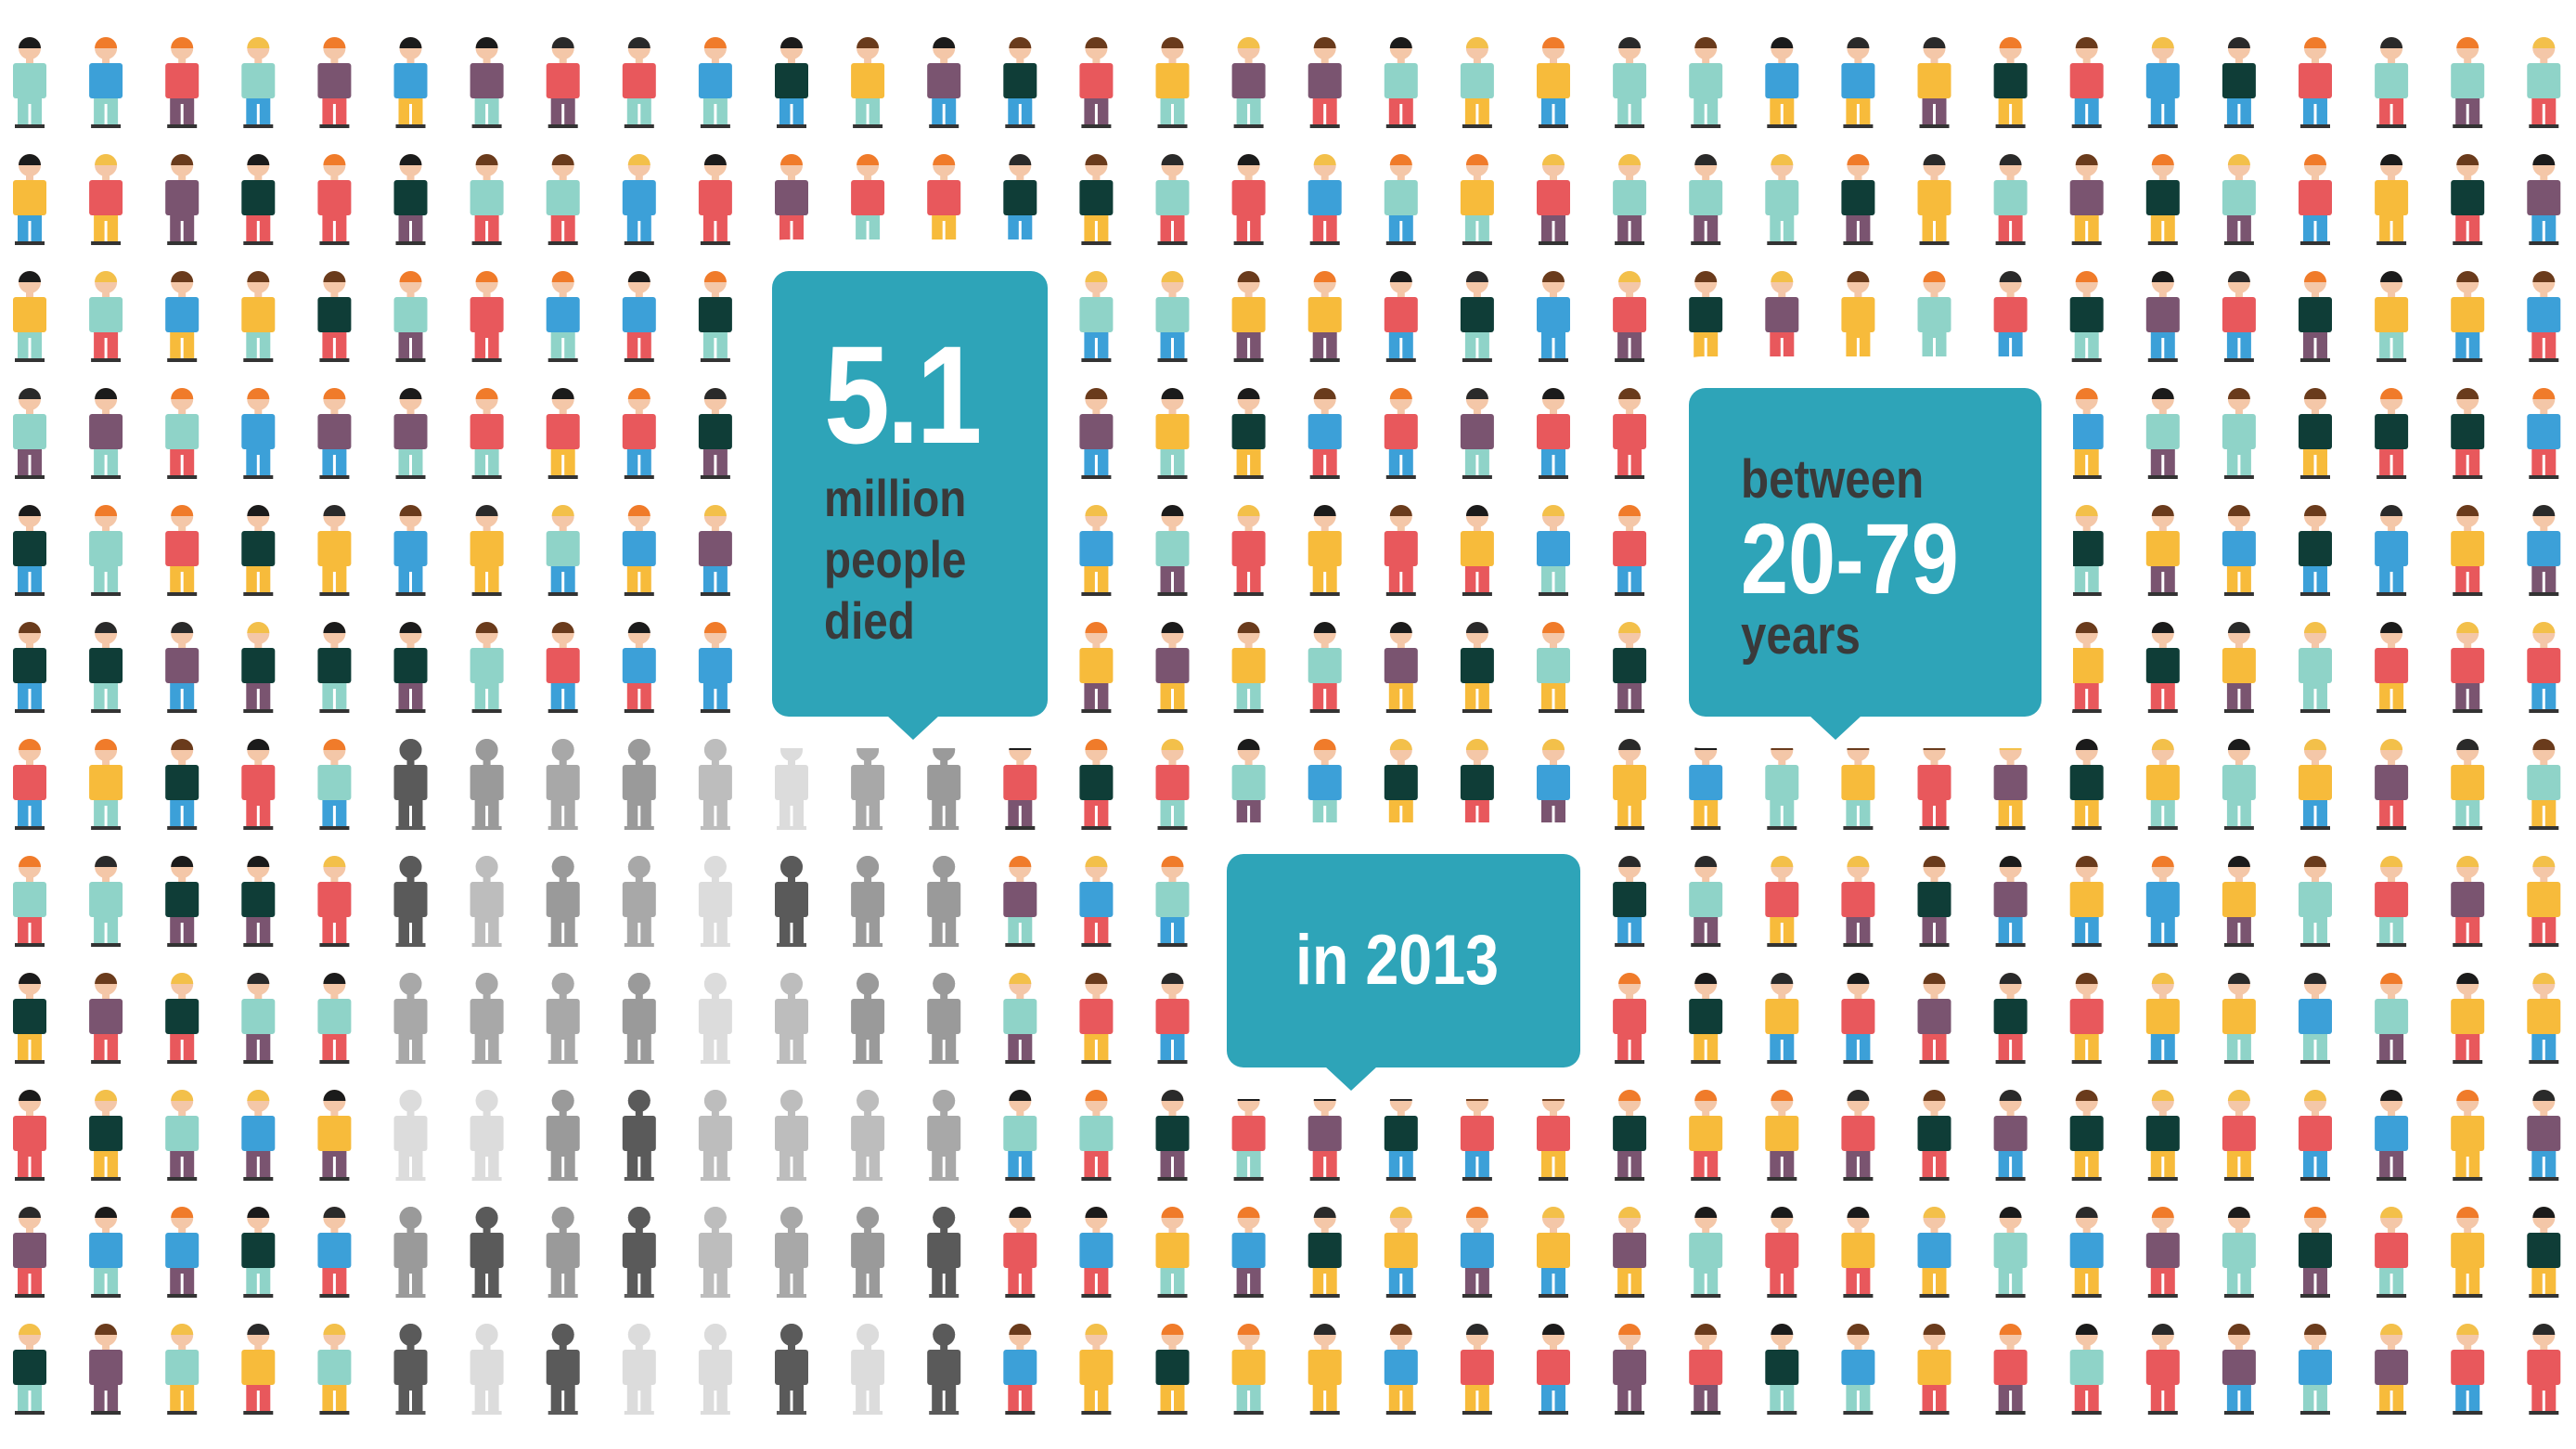  What do you see at coordinates (903, 394) in the screenshot?
I see `big-number: 5.1` at bounding box center [903, 394].